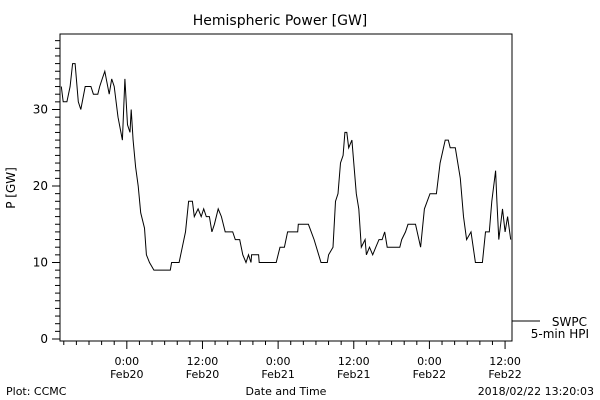  What do you see at coordinates (40, 186) in the screenshot?
I see `y-tick-label: 20` at bounding box center [40, 186].